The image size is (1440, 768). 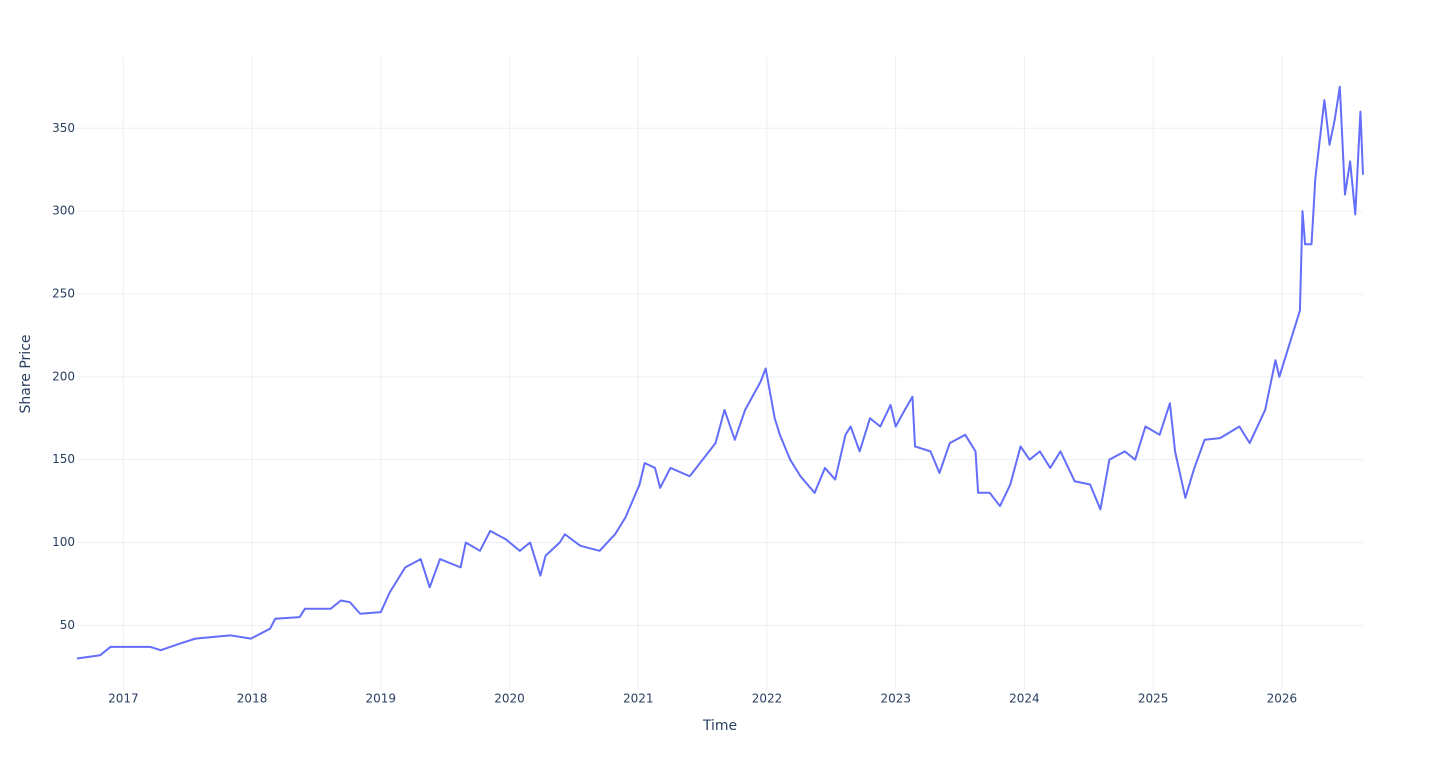 What do you see at coordinates (1282, 699) in the screenshot?
I see `x-tick-label: 2026` at bounding box center [1282, 699].